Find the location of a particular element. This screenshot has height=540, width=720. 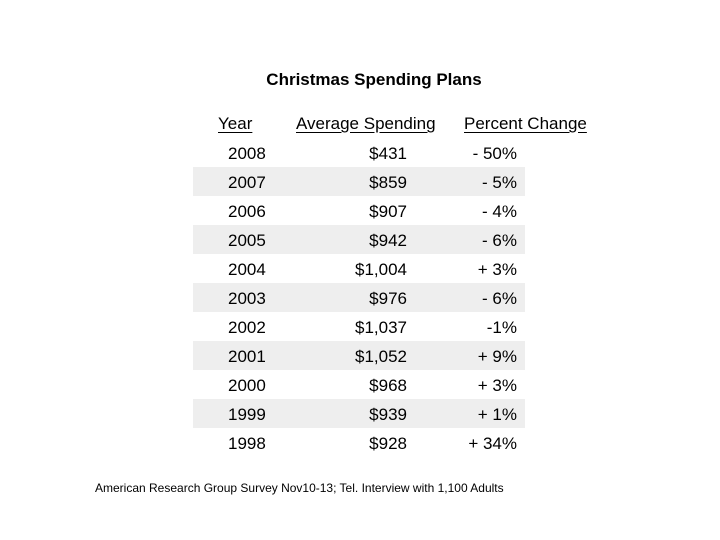

cell-percent-change: - 5% is located at coordinates (499, 182).